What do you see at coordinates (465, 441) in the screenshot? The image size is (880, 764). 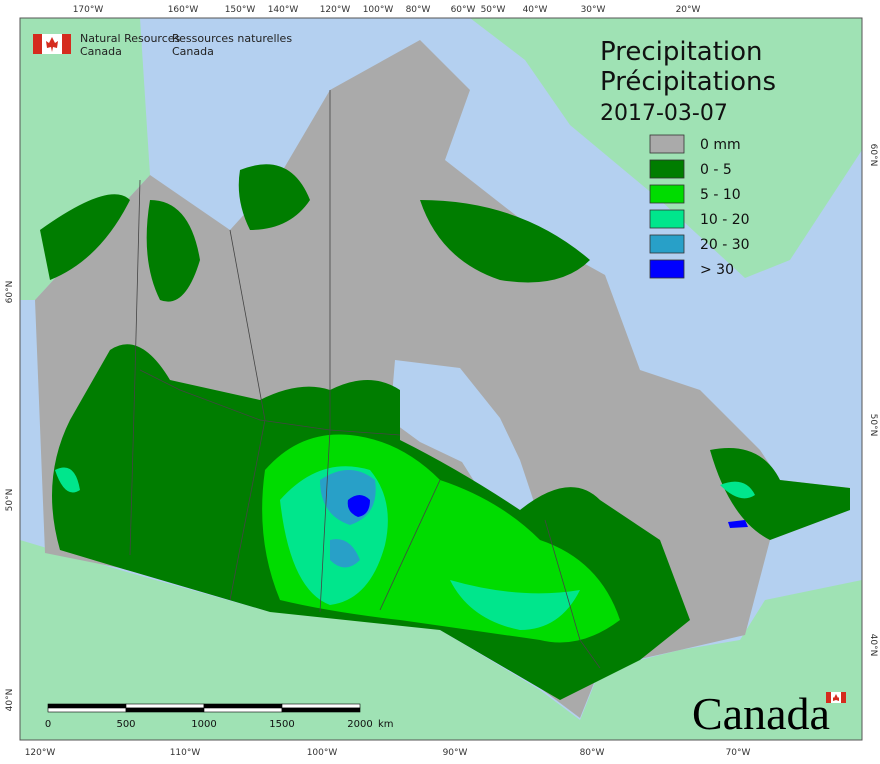 I see `hudson-bay` at bounding box center [465, 441].